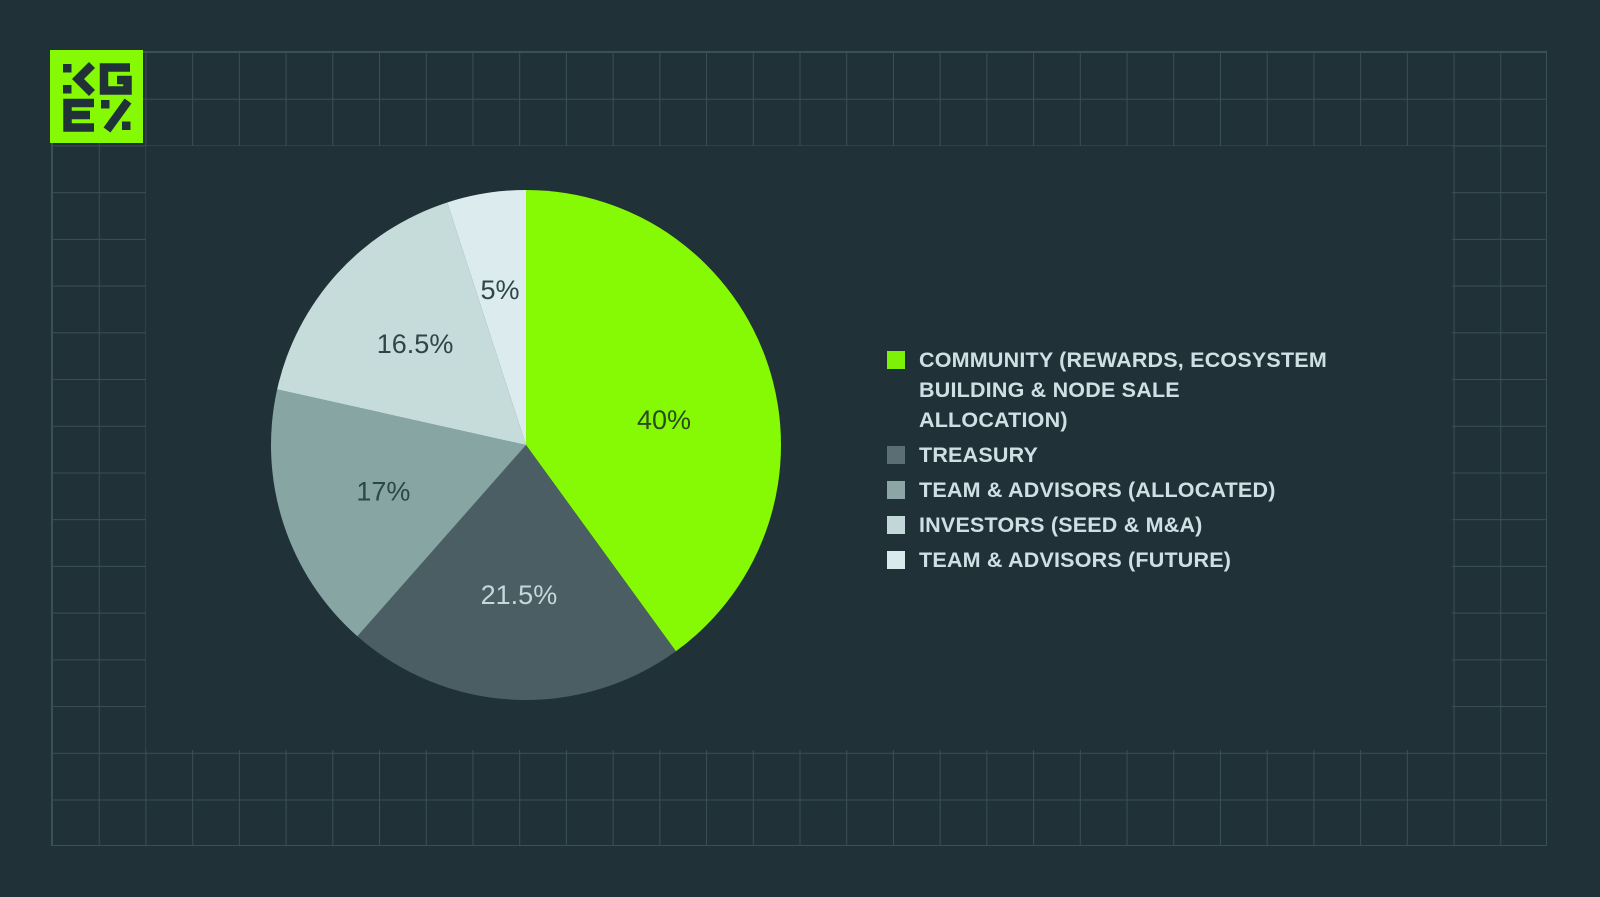  I want to click on legend-item-treasury: TREASURY, so click(1107, 455).